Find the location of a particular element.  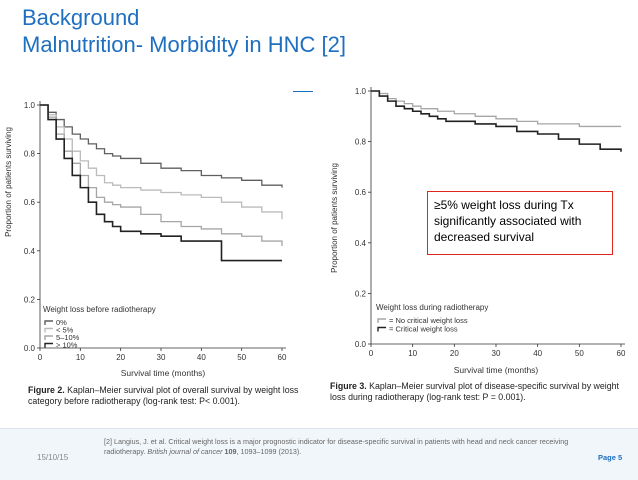

footer-band is located at coordinates (319, 454).